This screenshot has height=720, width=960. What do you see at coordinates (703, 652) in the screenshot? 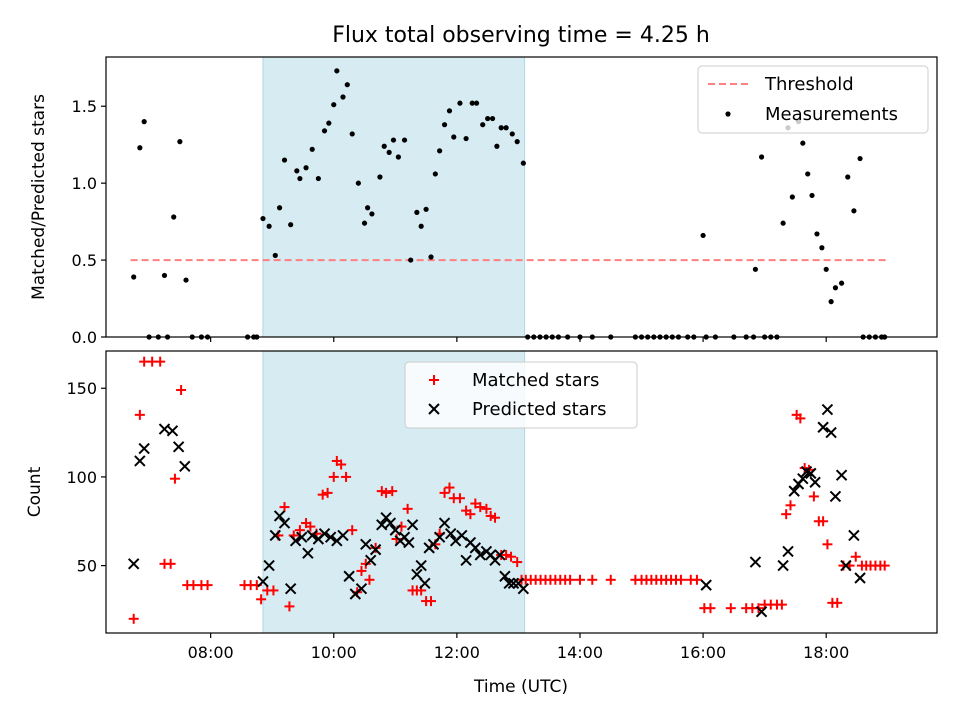
I see `x-tick-label: 16:00` at bounding box center [703, 652].